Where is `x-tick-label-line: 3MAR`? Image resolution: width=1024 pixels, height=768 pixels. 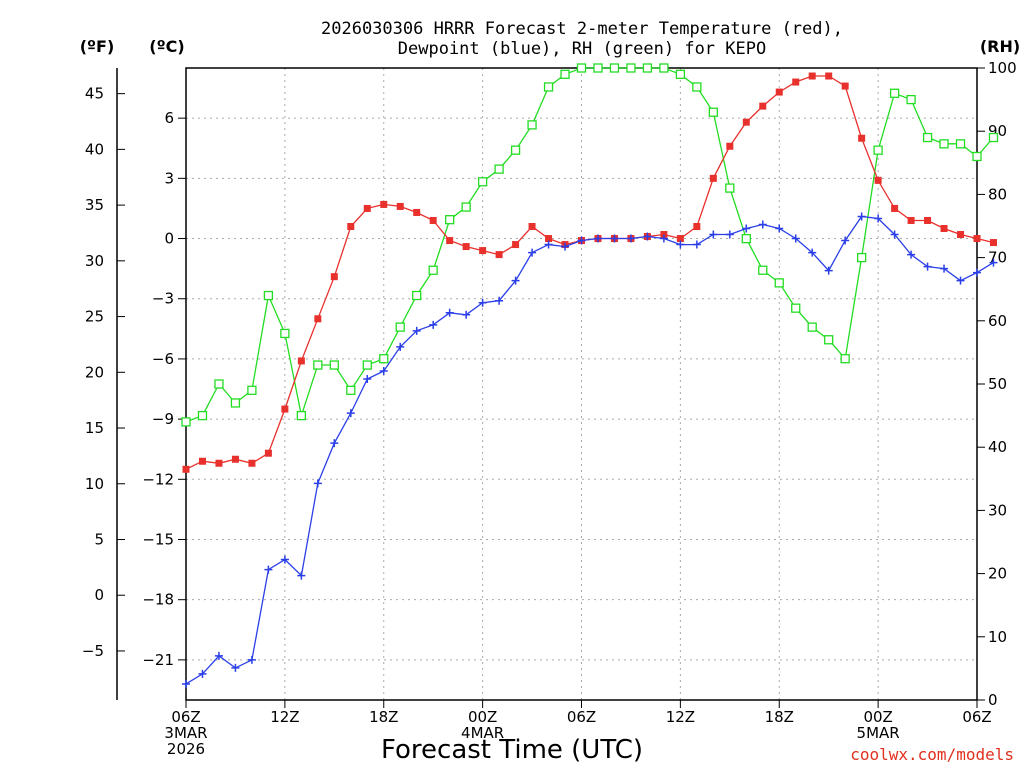 x-tick-label-line: 3MAR is located at coordinates (185, 733).